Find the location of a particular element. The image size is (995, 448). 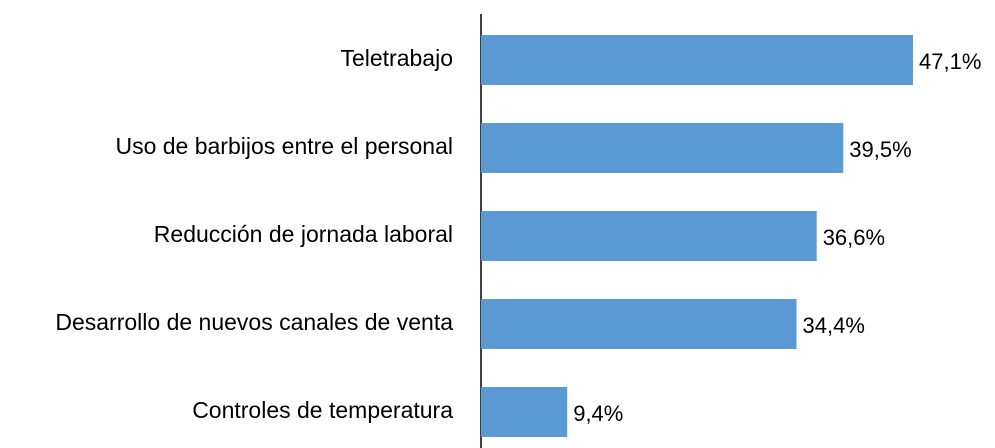

category-label: Reducción de jornada laboral is located at coordinates (303, 234).